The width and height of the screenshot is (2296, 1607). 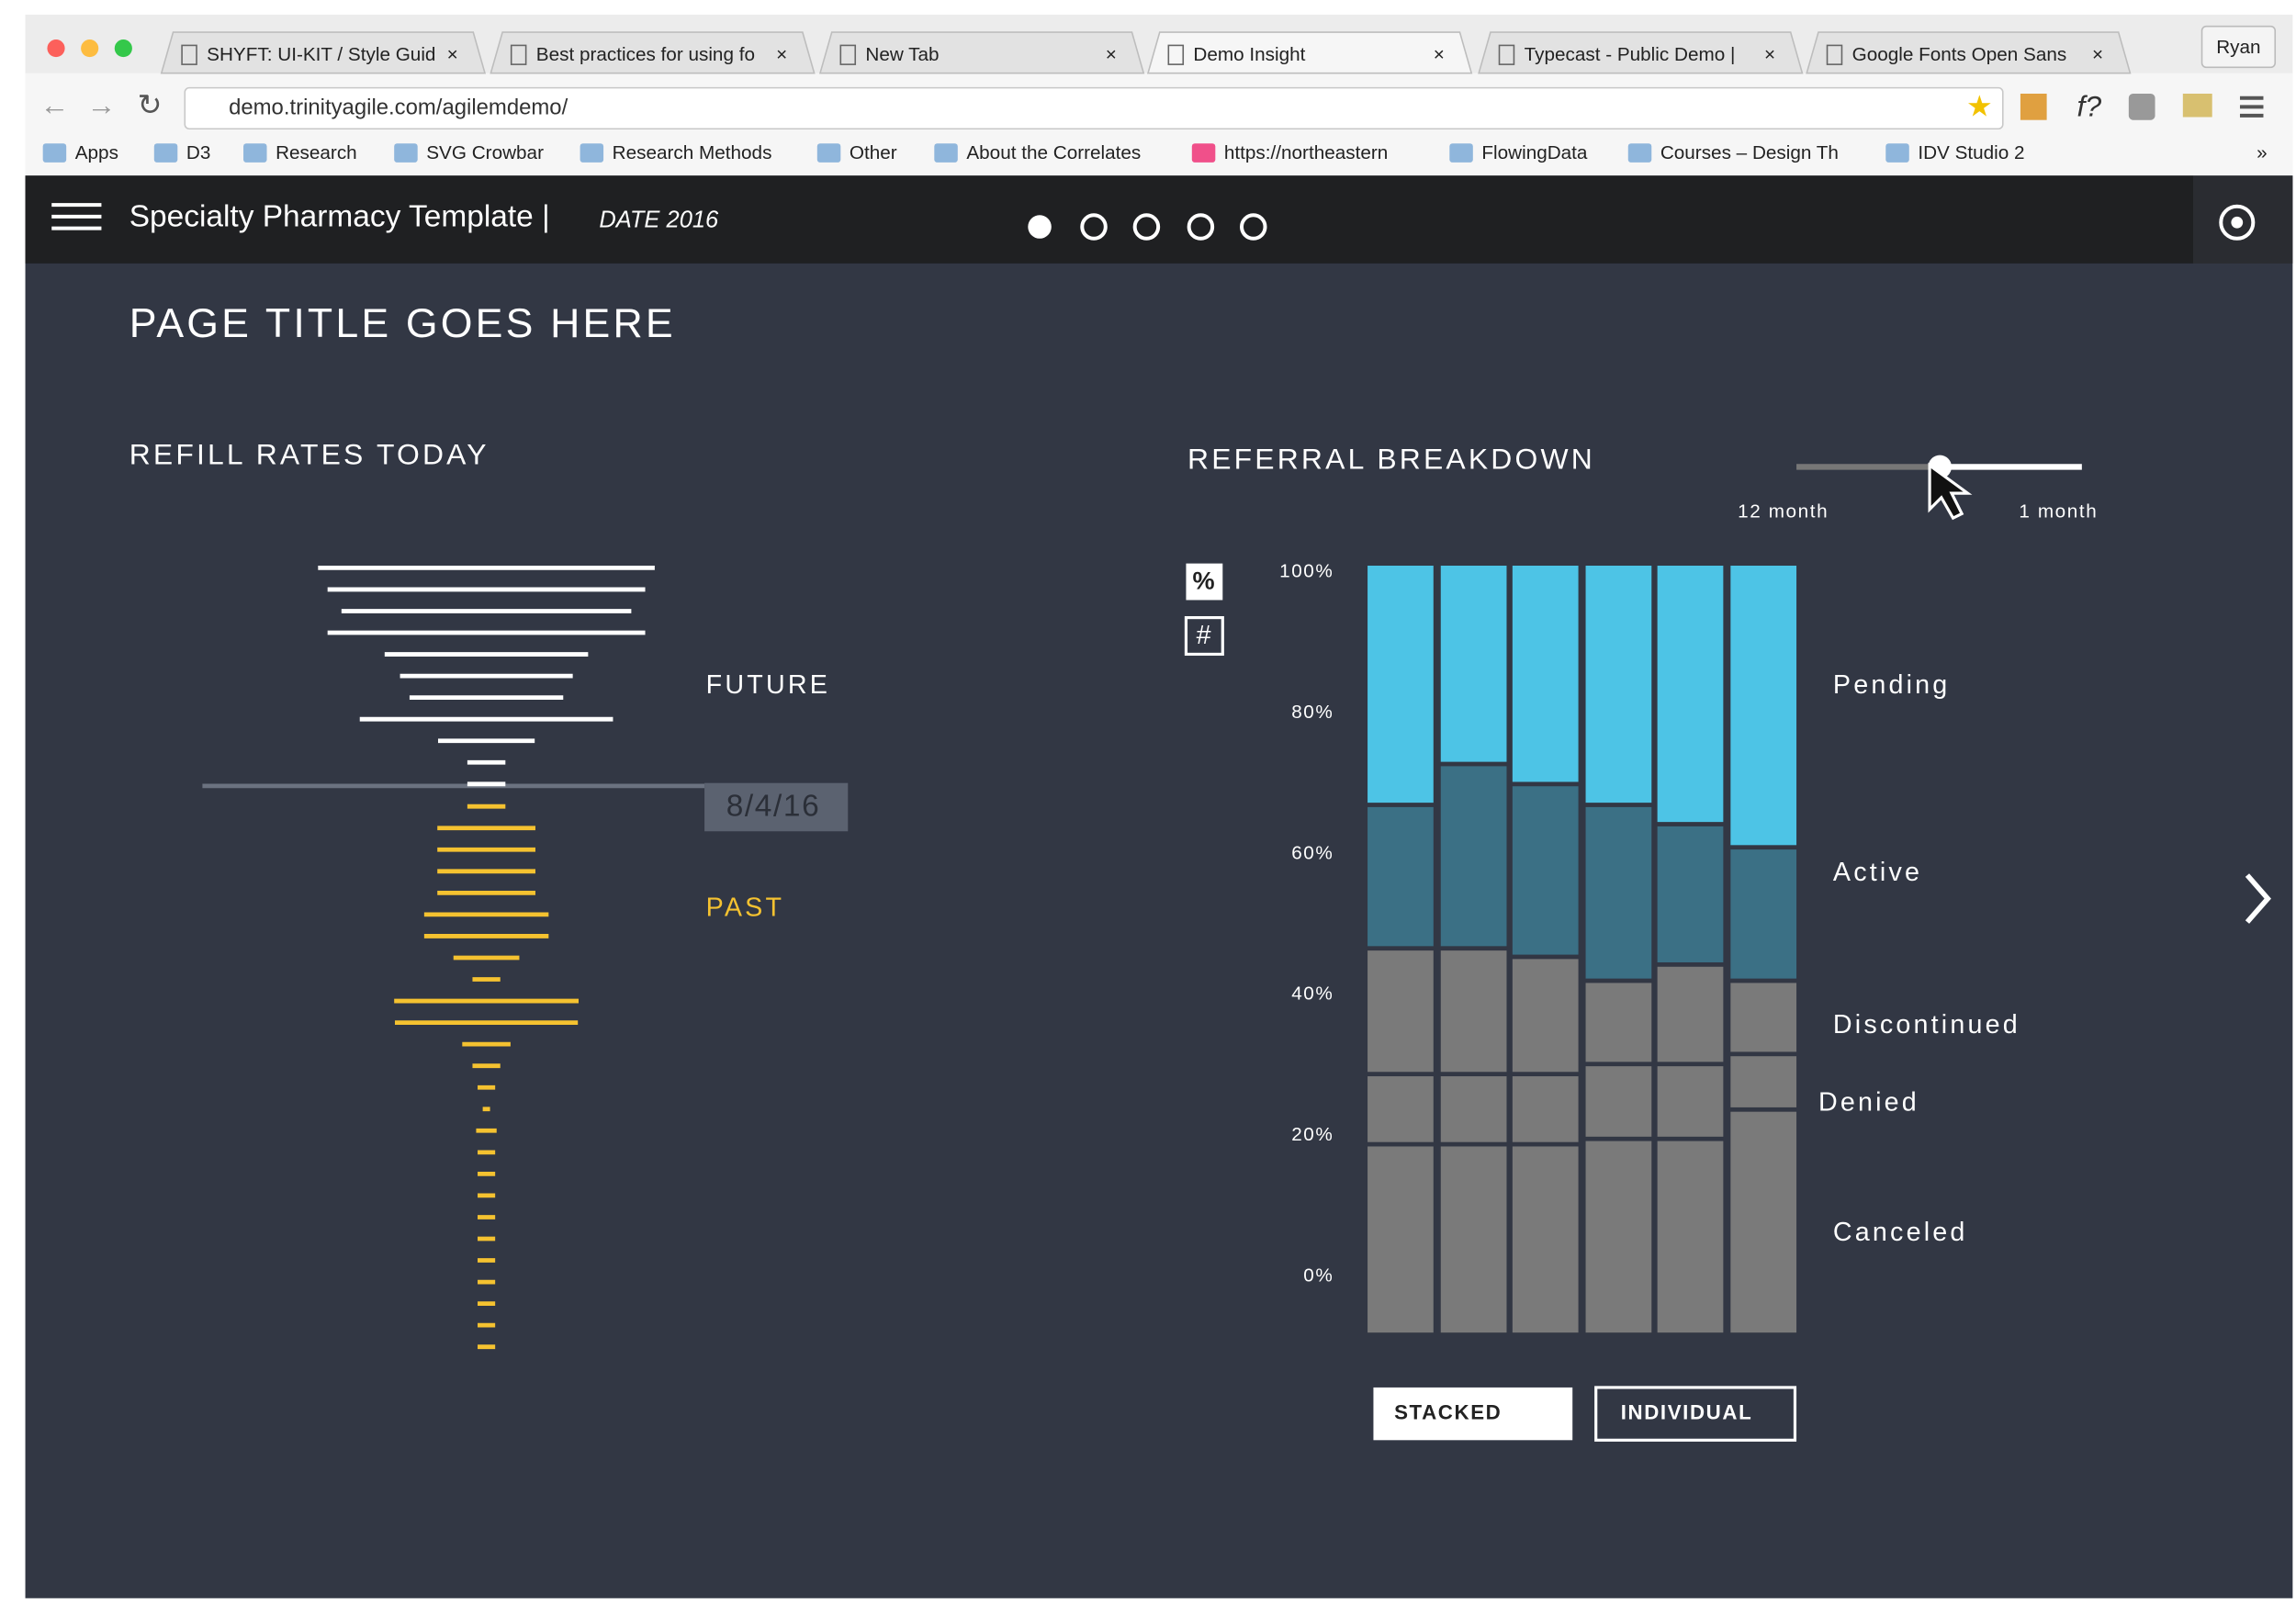 I want to click on slider-label: 1 month, so click(x=2058, y=511).